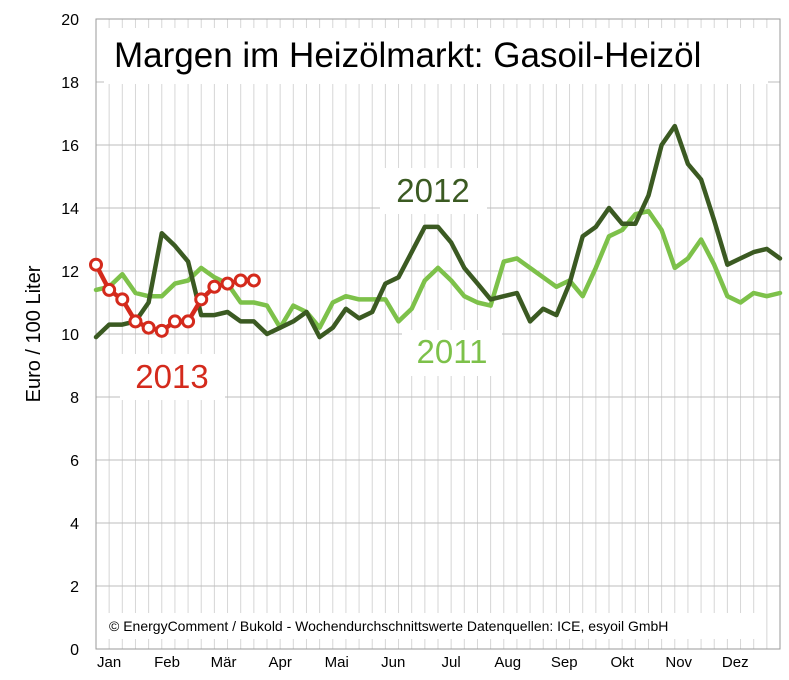 The width and height of the screenshot is (789, 680). I want to click on y-tick-label: 8, so click(74, 398).